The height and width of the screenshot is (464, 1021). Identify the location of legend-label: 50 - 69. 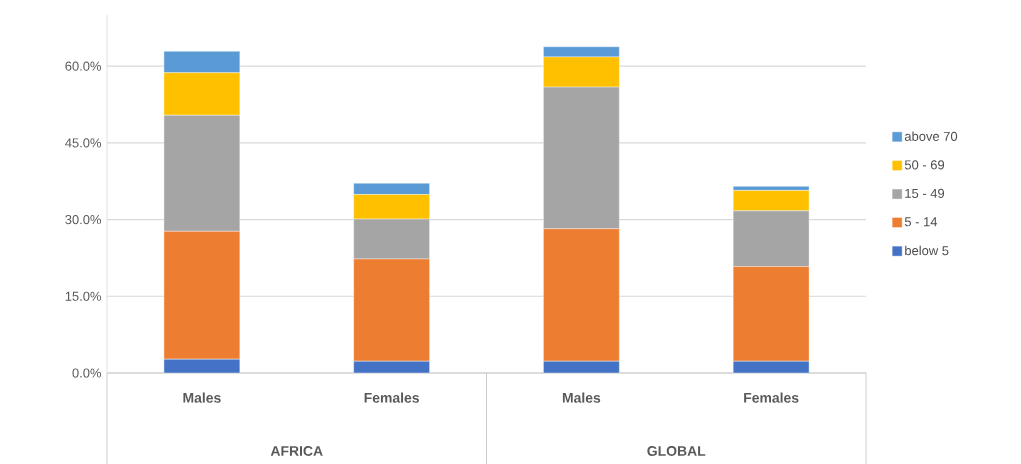
(924, 165).